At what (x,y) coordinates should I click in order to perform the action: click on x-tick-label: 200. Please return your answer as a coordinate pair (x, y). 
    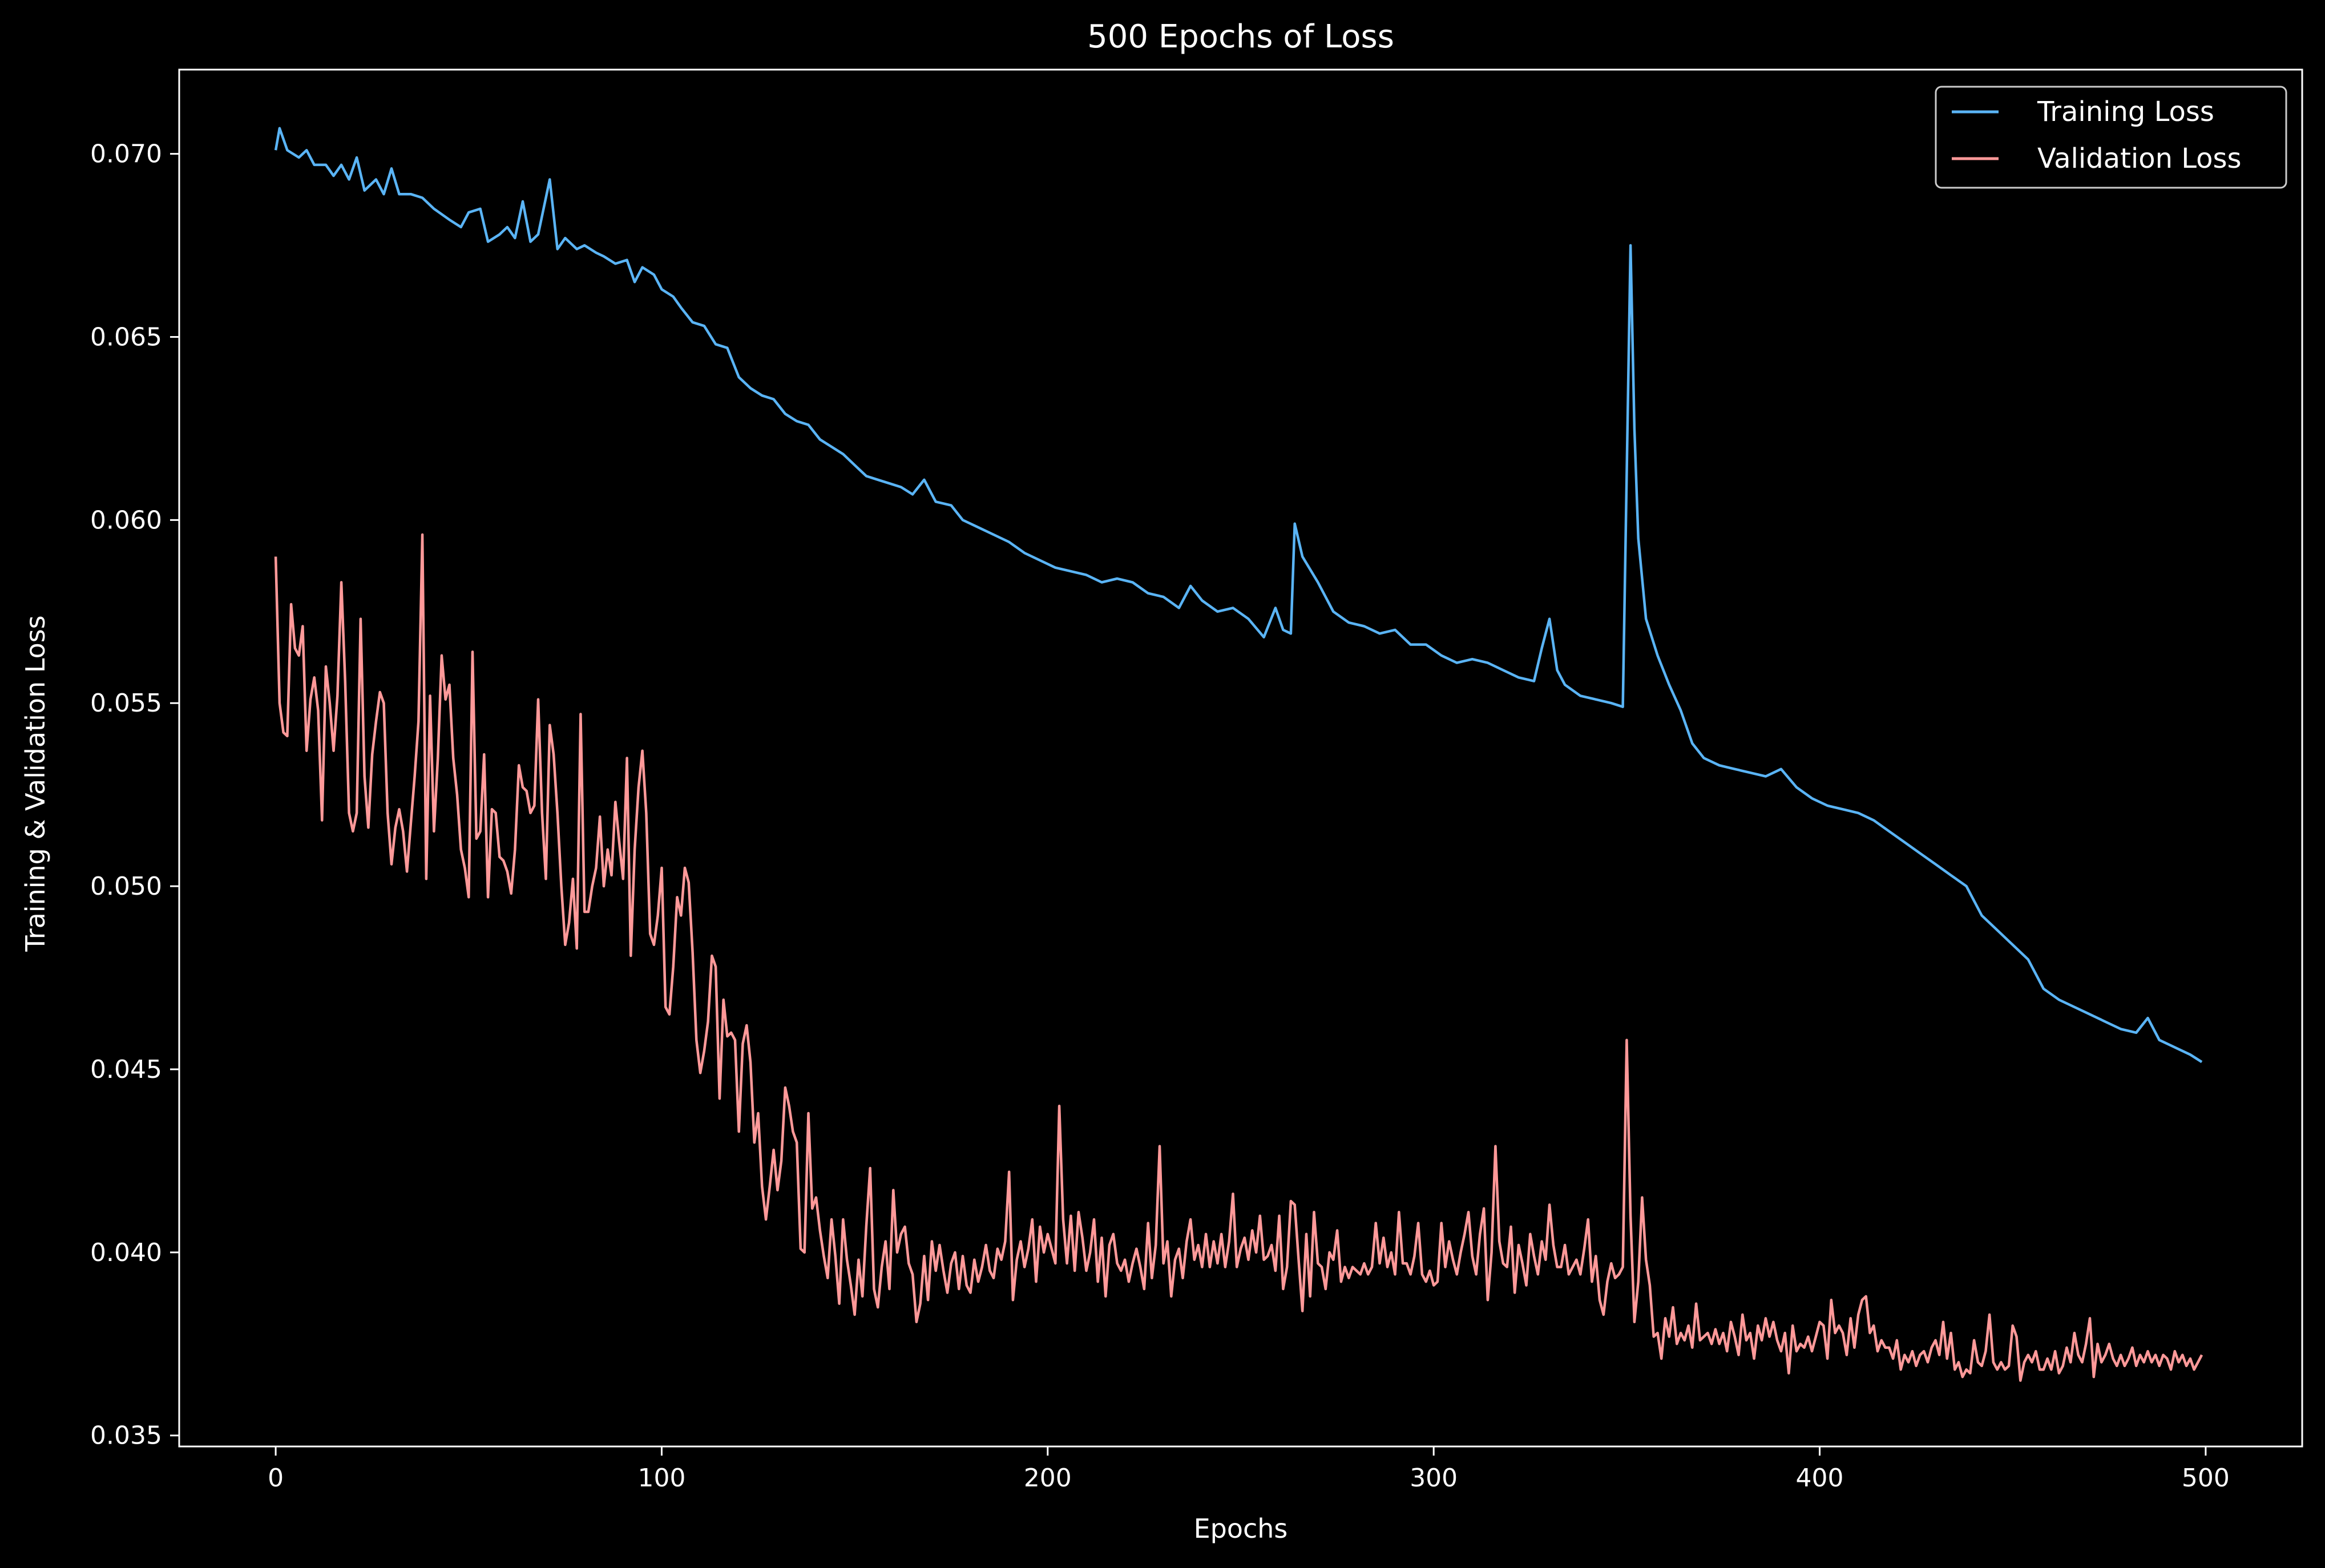
    Looking at the image, I should click on (1048, 1478).